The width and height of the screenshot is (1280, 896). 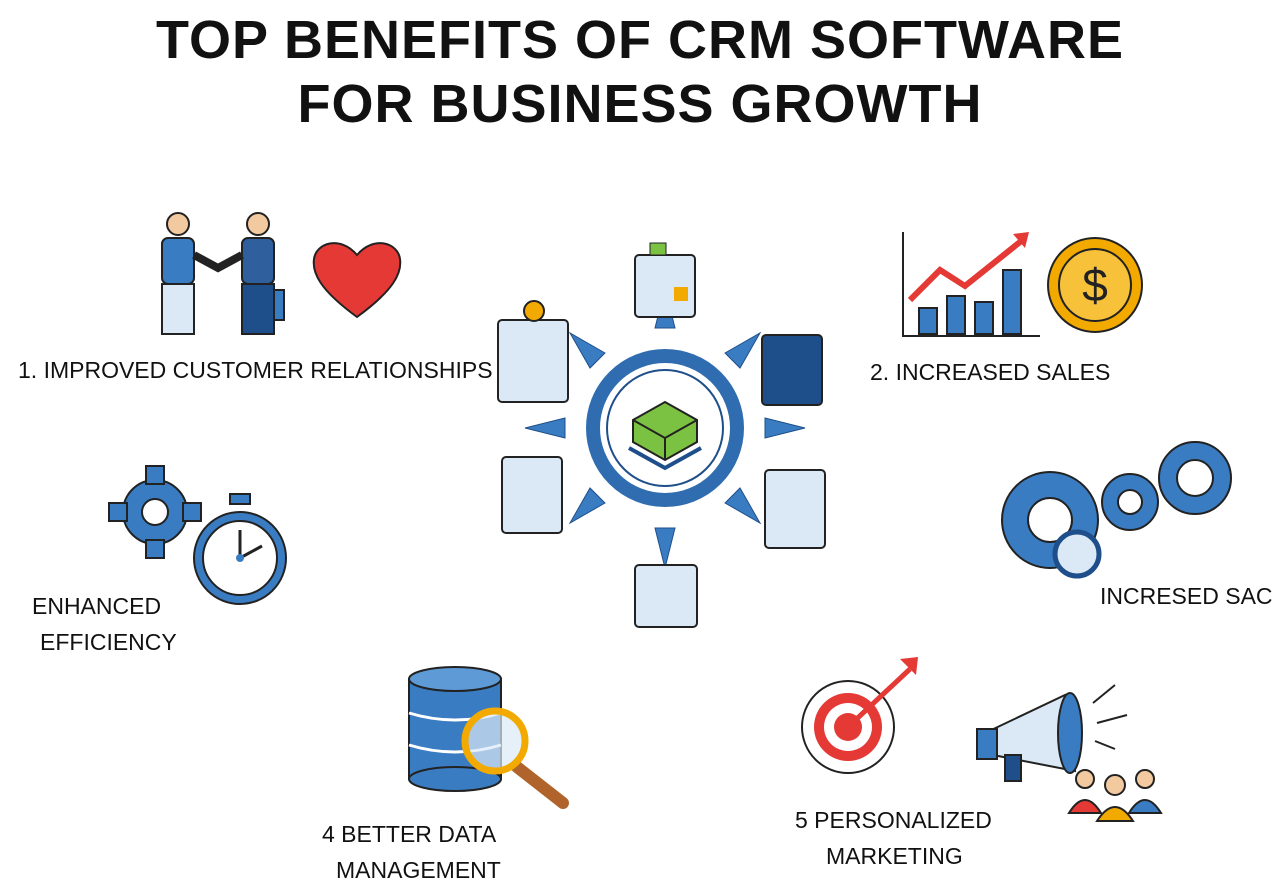 I want to click on gear-icon, so click(x=155, y=512).